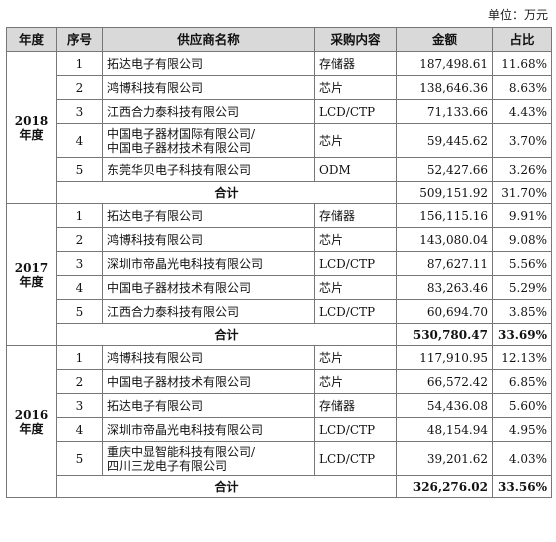 This screenshot has height=542, width=556. What do you see at coordinates (31, 39) in the screenshot?
I see `header-year: 年度` at bounding box center [31, 39].